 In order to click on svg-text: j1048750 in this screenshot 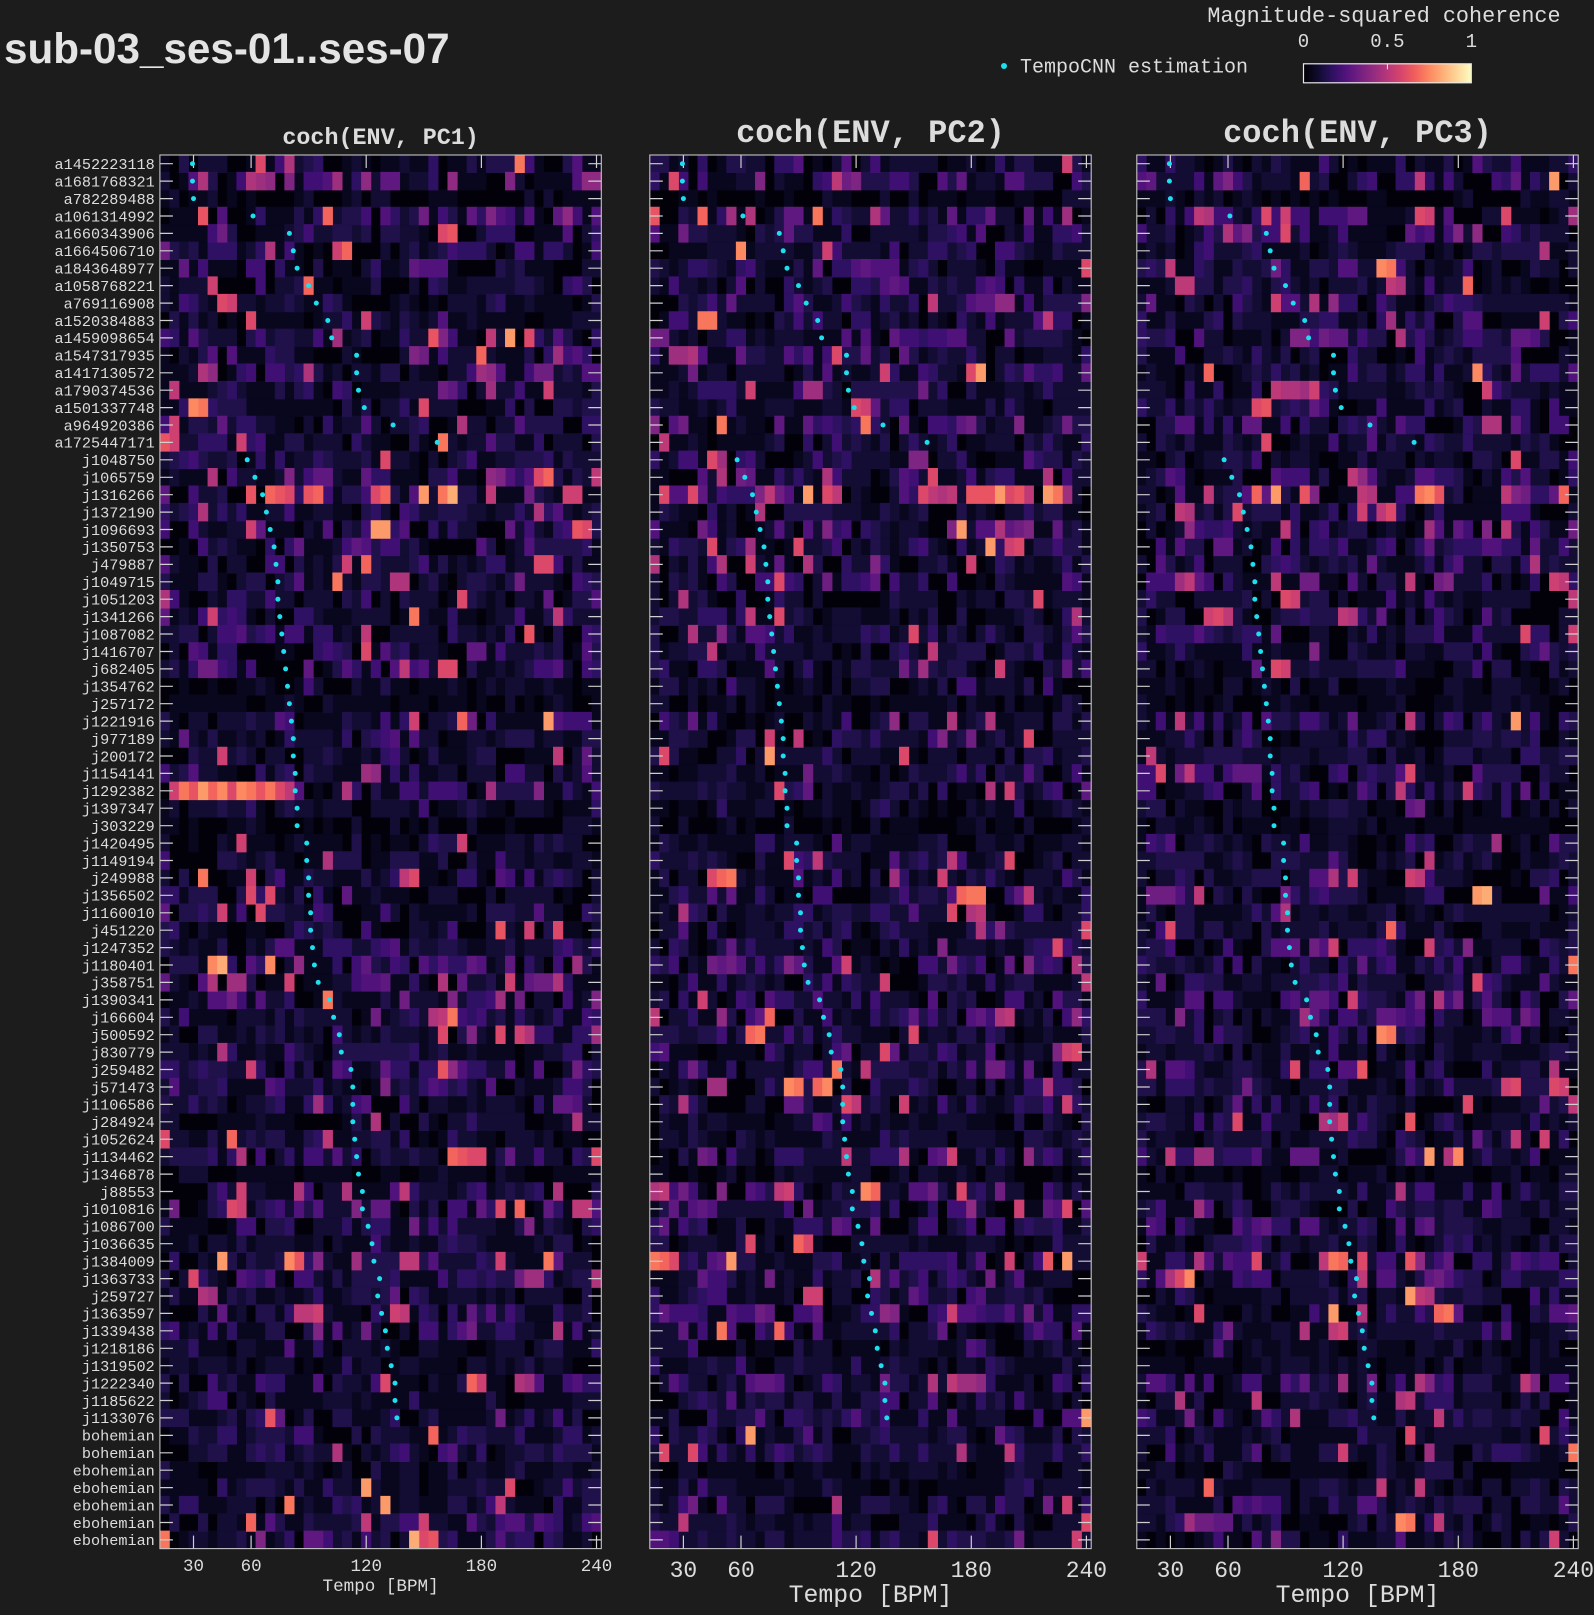, I will do `click(118, 461)`.